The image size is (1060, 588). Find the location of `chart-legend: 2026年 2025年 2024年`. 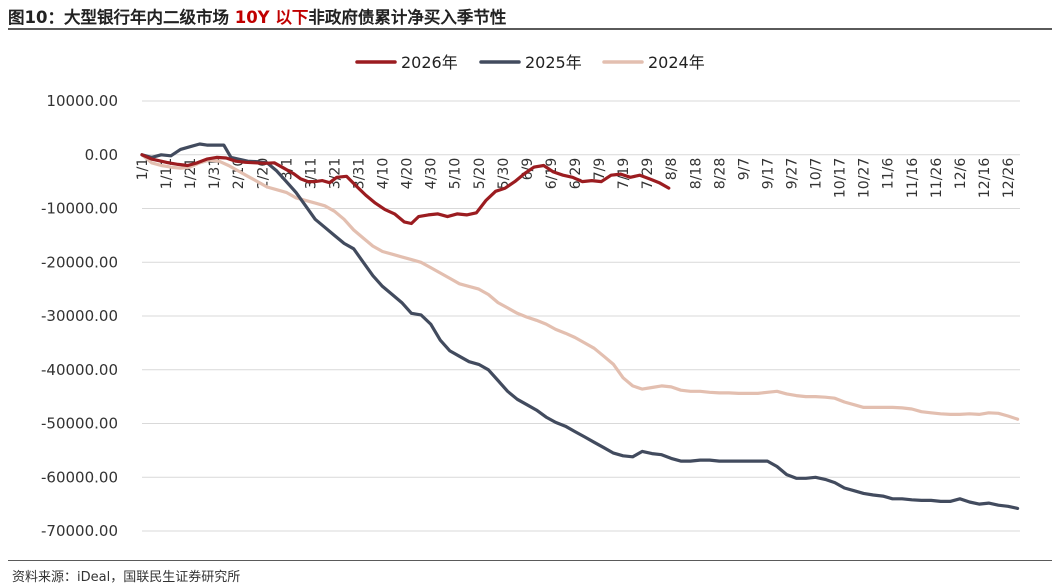

chart-legend: 2026年 2025年 2024年 is located at coordinates (530, 62).